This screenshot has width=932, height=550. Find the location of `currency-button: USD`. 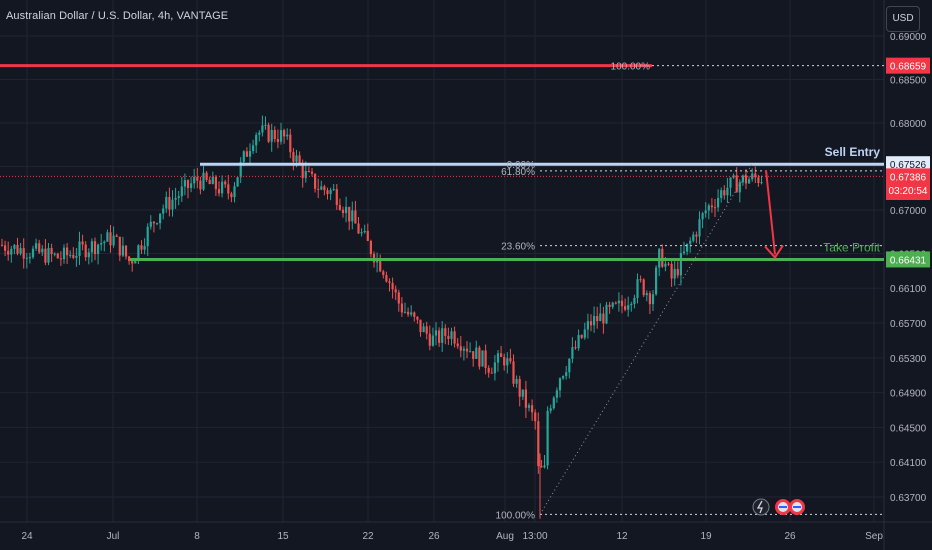

currency-button: USD is located at coordinates (903, 19).